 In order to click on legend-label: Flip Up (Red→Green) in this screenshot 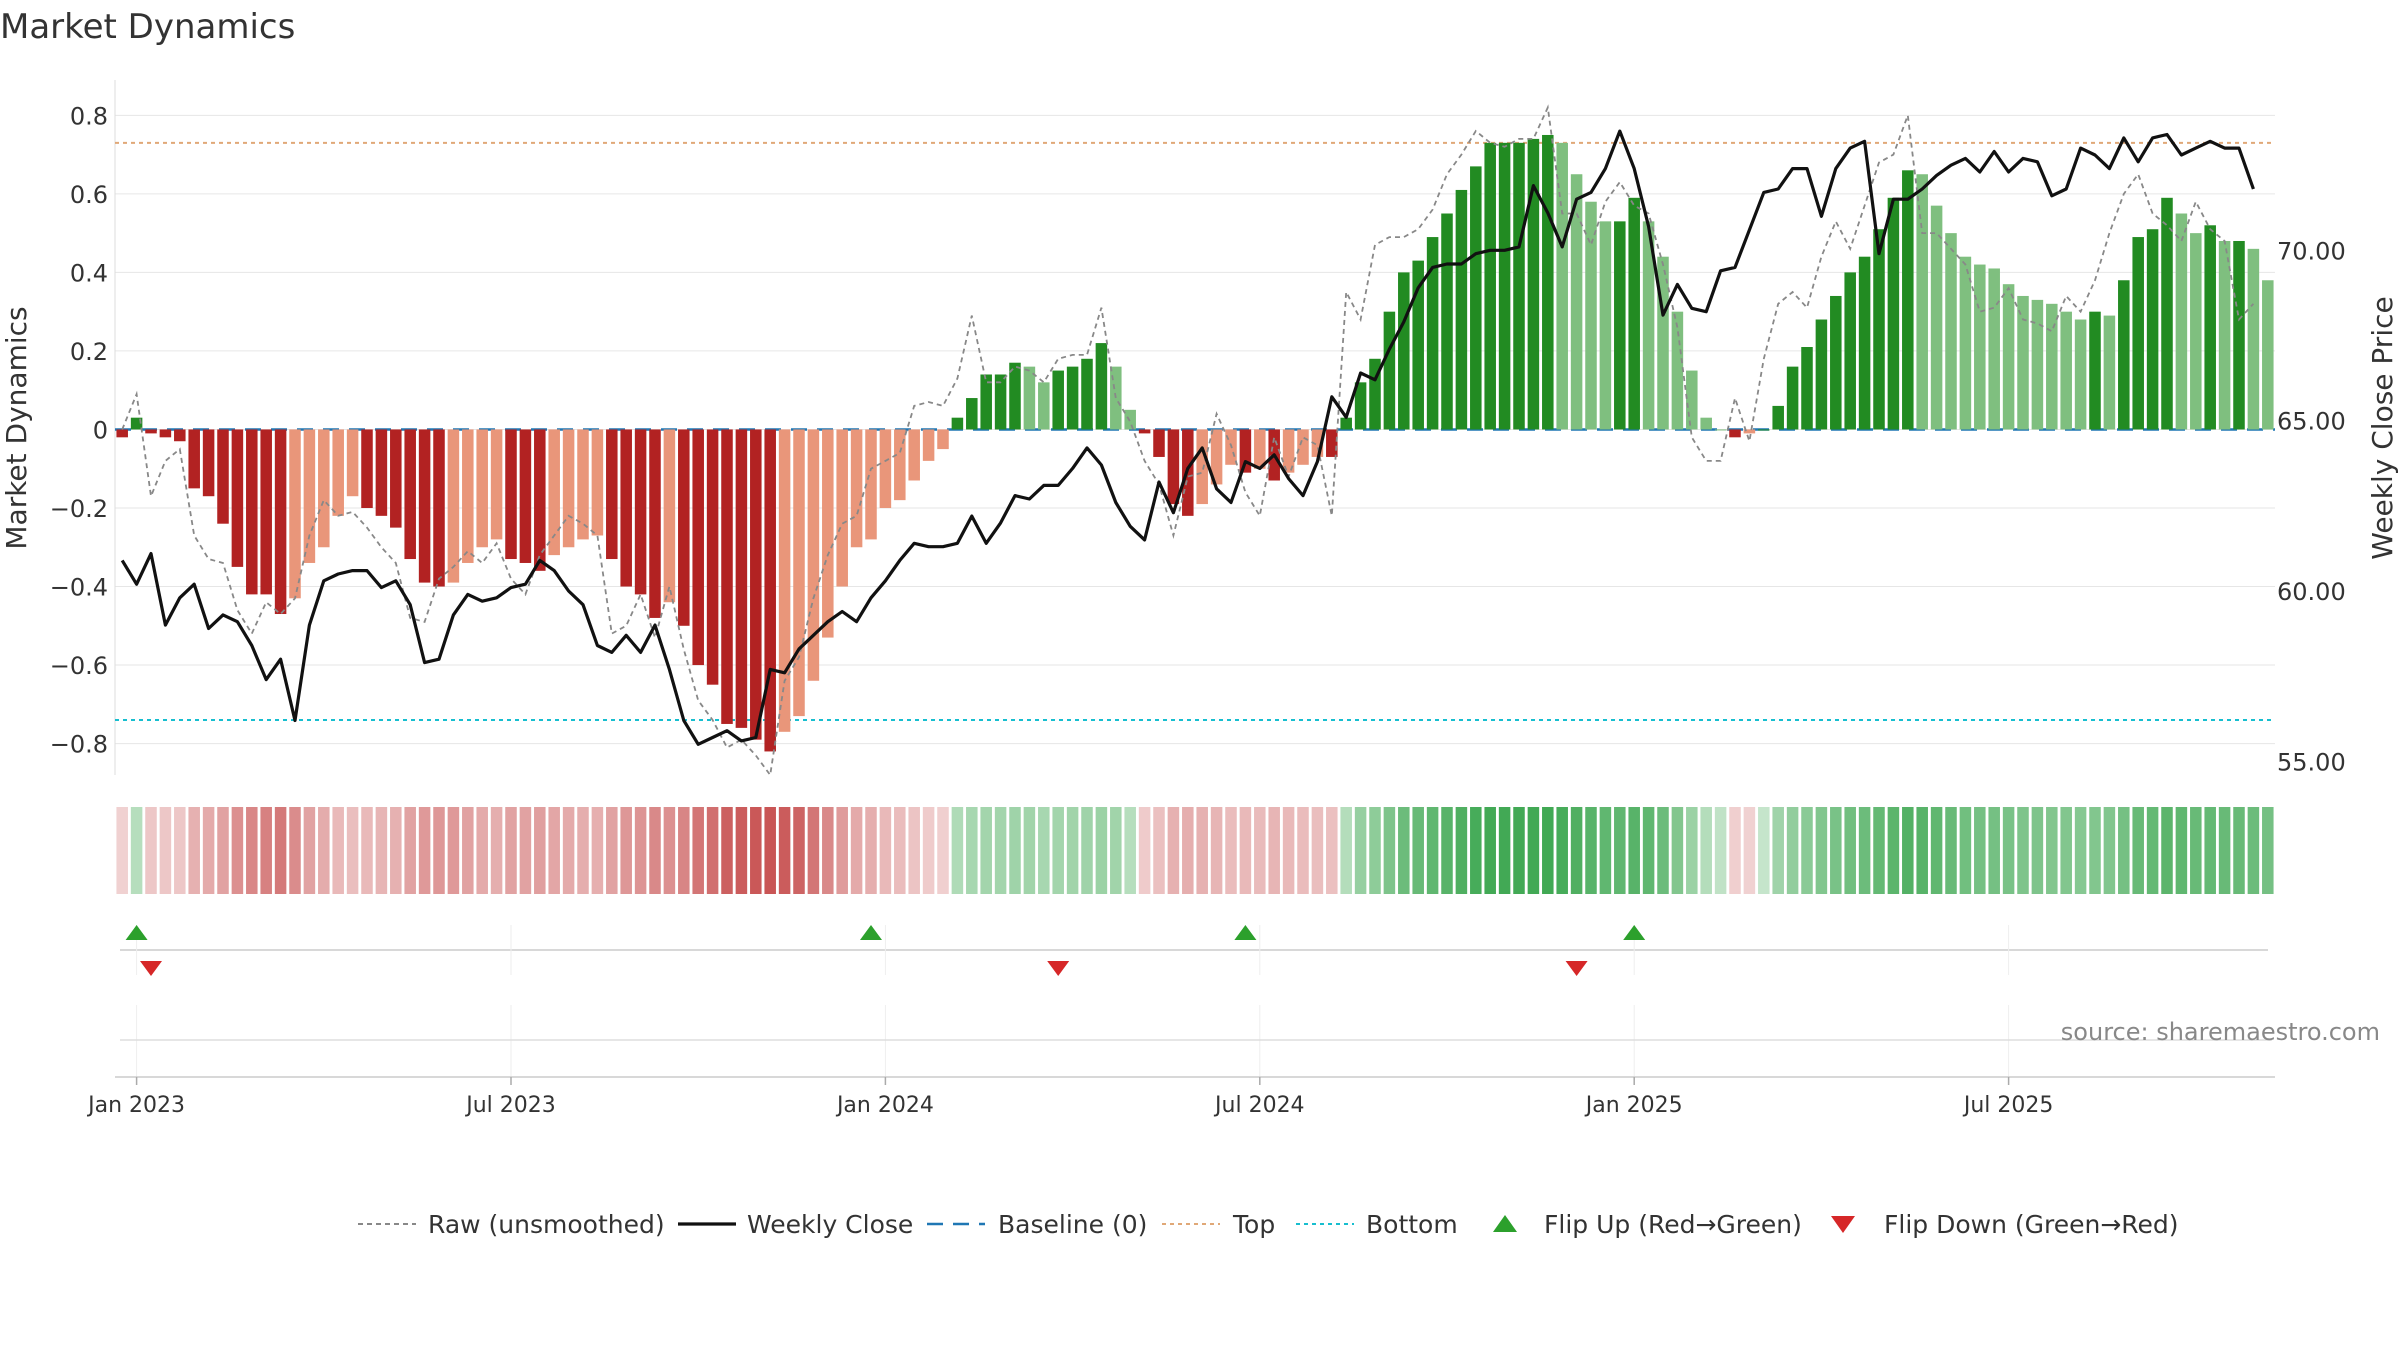, I will do `click(1673, 1224)`.